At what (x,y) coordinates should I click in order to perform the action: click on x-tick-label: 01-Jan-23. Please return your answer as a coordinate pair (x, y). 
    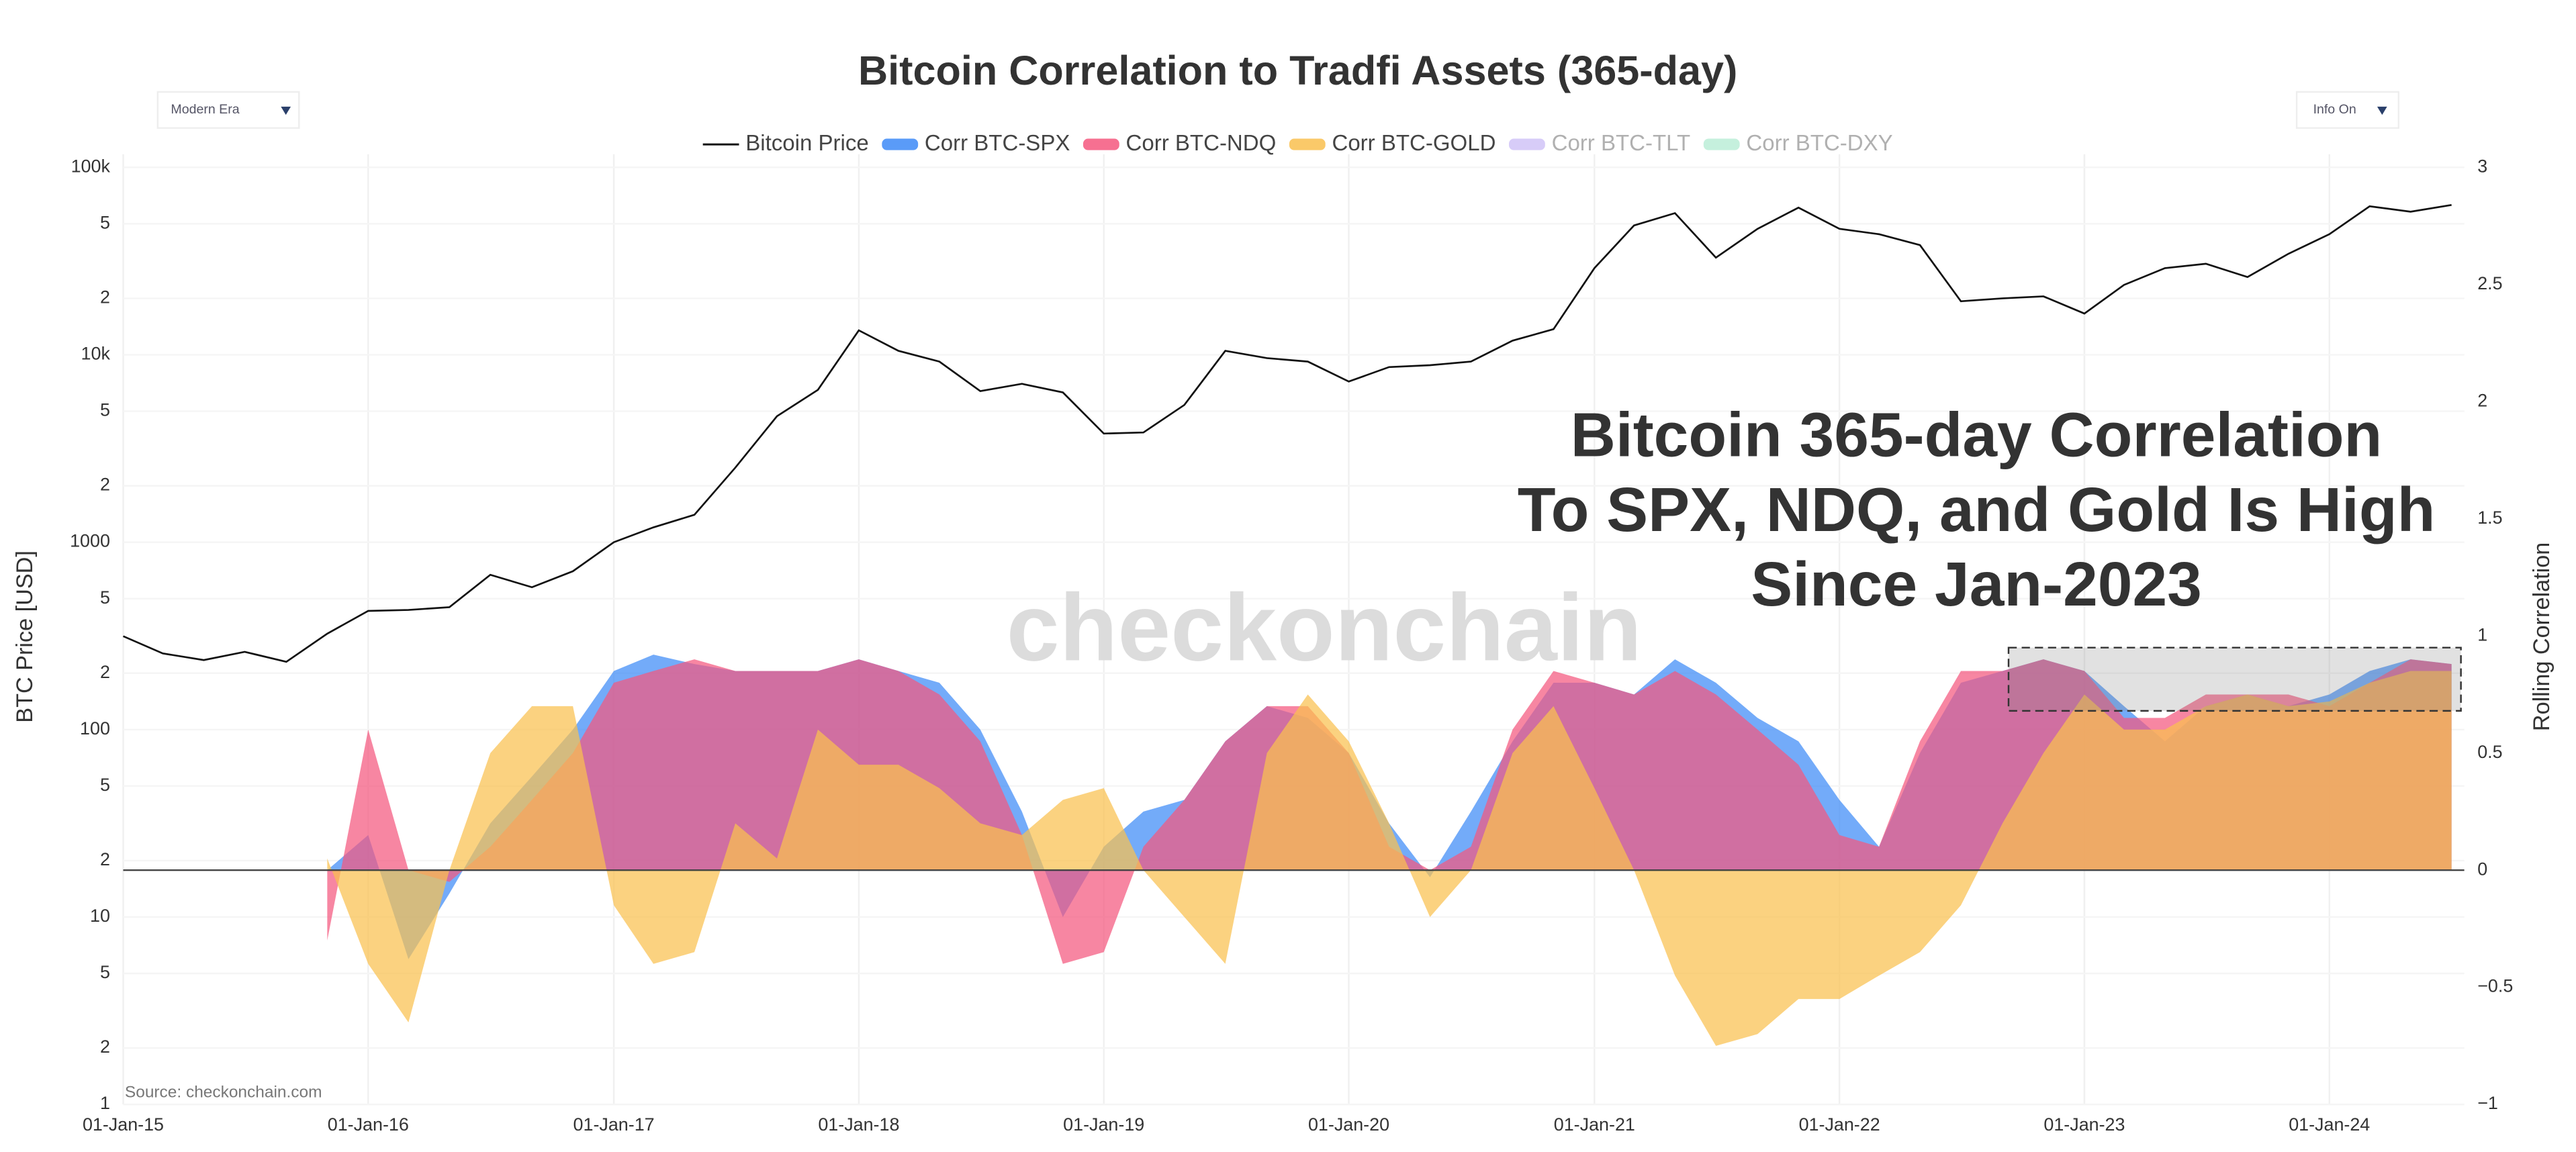
    Looking at the image, I should click on (2084, 1124).